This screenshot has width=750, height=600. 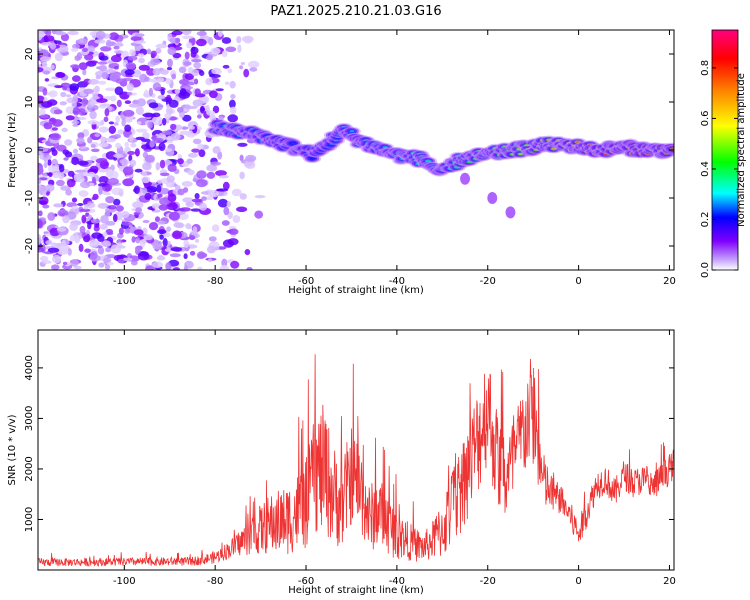 What do you see at coordinates (705, 118) in the screenshot?
I see `colorbar-tick-label: 0.6` at bounding box center [705, 118].